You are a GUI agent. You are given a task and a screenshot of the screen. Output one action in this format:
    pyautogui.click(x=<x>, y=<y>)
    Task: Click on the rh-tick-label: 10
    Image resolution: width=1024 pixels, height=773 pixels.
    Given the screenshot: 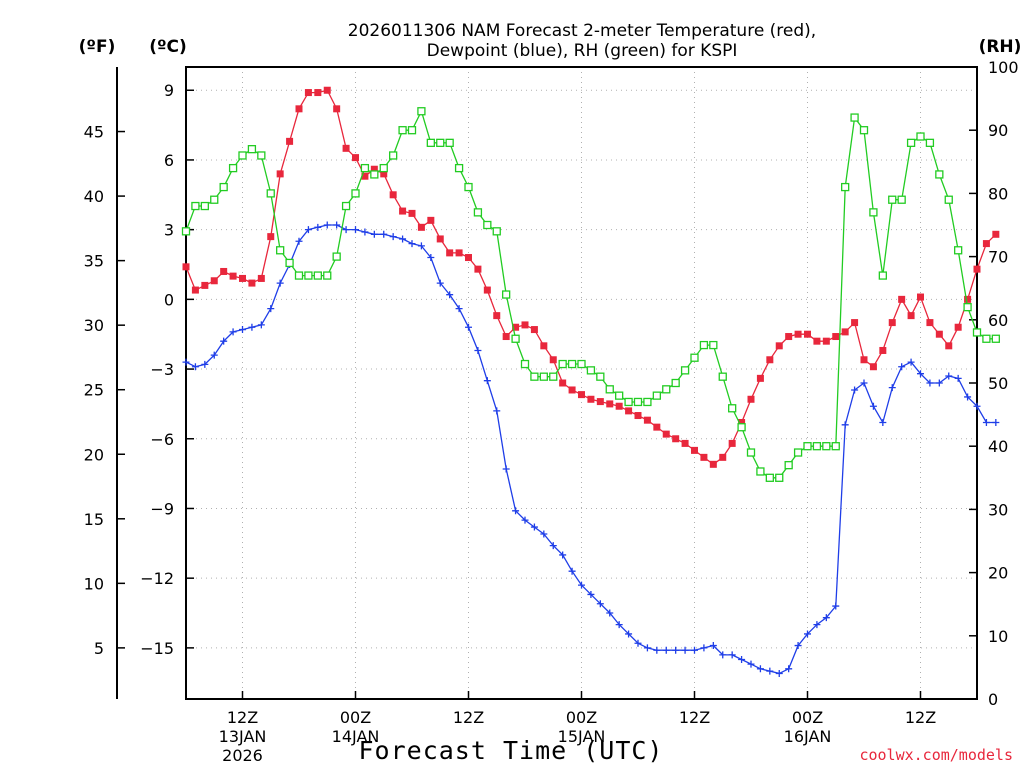 What is the action you would take?
    pyautogui.click(x=998, y=636)
    